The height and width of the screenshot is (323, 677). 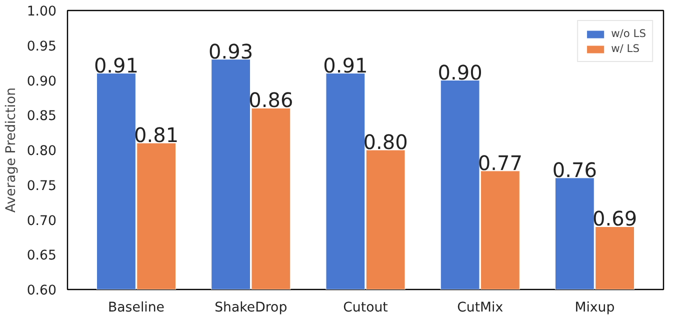 What do you see at coordinates (41, 151) in the screenshot?
I see `y-tick-label: 0.80` at bounding box center [41, 151].